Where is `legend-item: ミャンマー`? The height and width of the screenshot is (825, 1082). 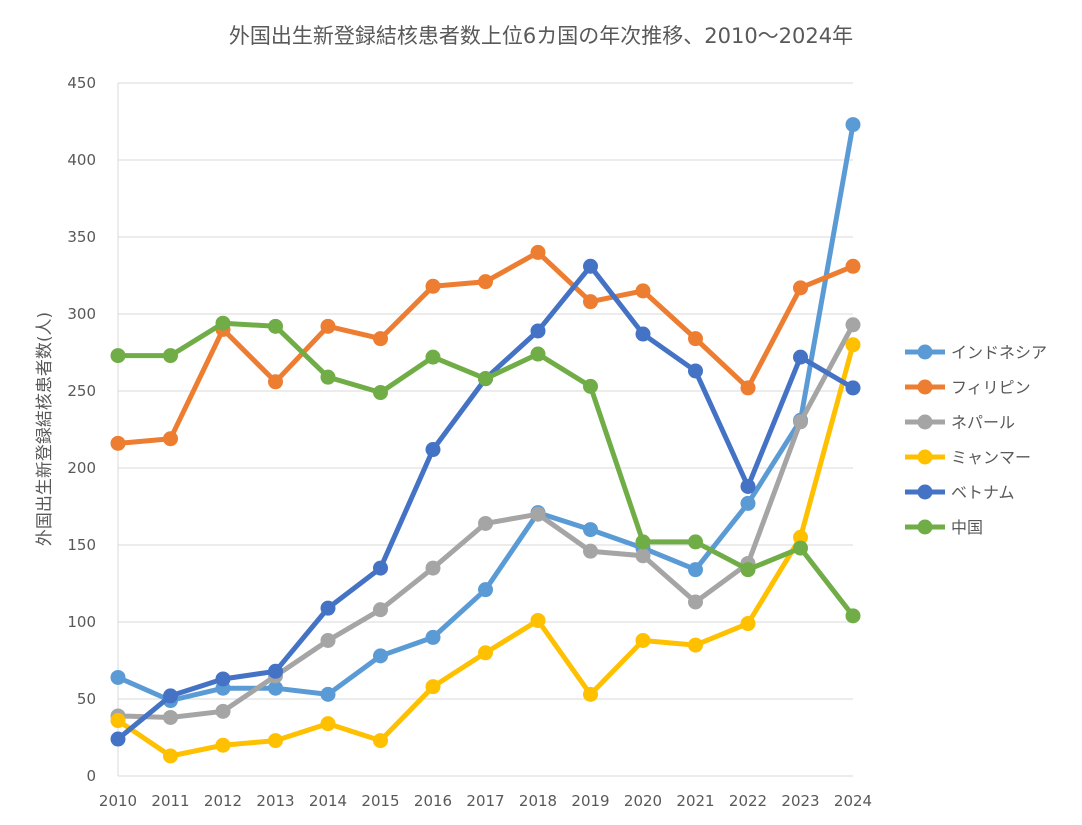 legend-item: ミャンマー is located at coordinates (968, 457).